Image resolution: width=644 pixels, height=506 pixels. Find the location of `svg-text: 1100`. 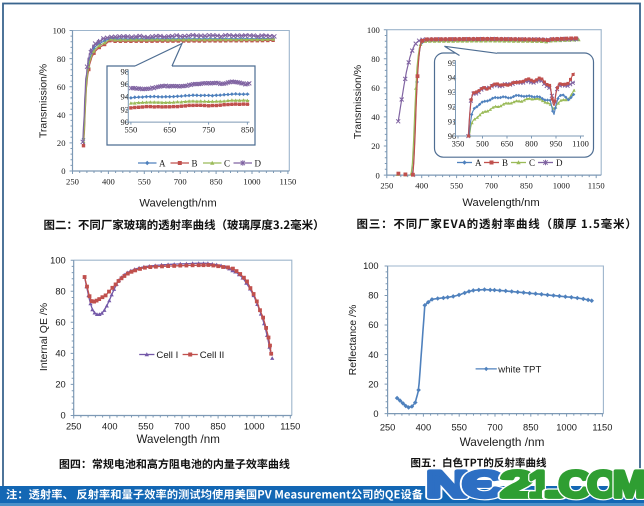

svg-text: 1100 is located at coordinates (580, 144).